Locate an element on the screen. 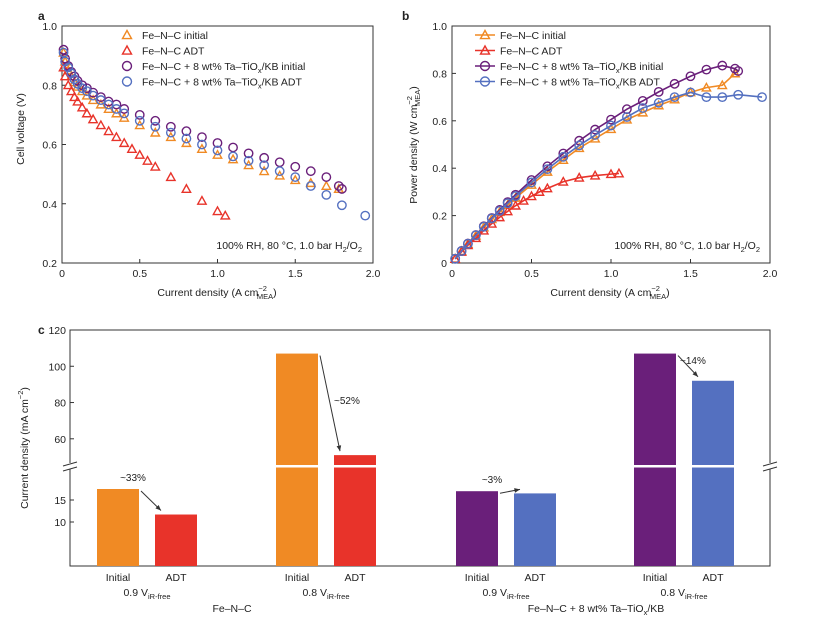 Image resolution: width=831 pixels, height=632 pixels. percent-change-label: ~14% is located at coordinates (693, 361).